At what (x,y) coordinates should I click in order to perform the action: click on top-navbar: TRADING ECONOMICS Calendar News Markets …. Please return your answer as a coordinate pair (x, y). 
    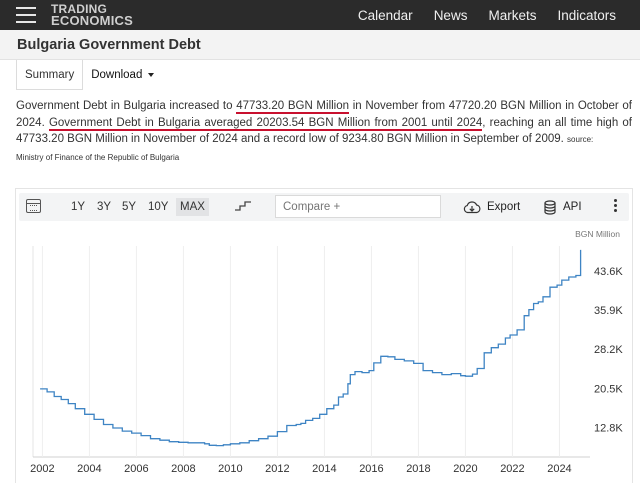
    Looking at the image, I should click on (320, 15).